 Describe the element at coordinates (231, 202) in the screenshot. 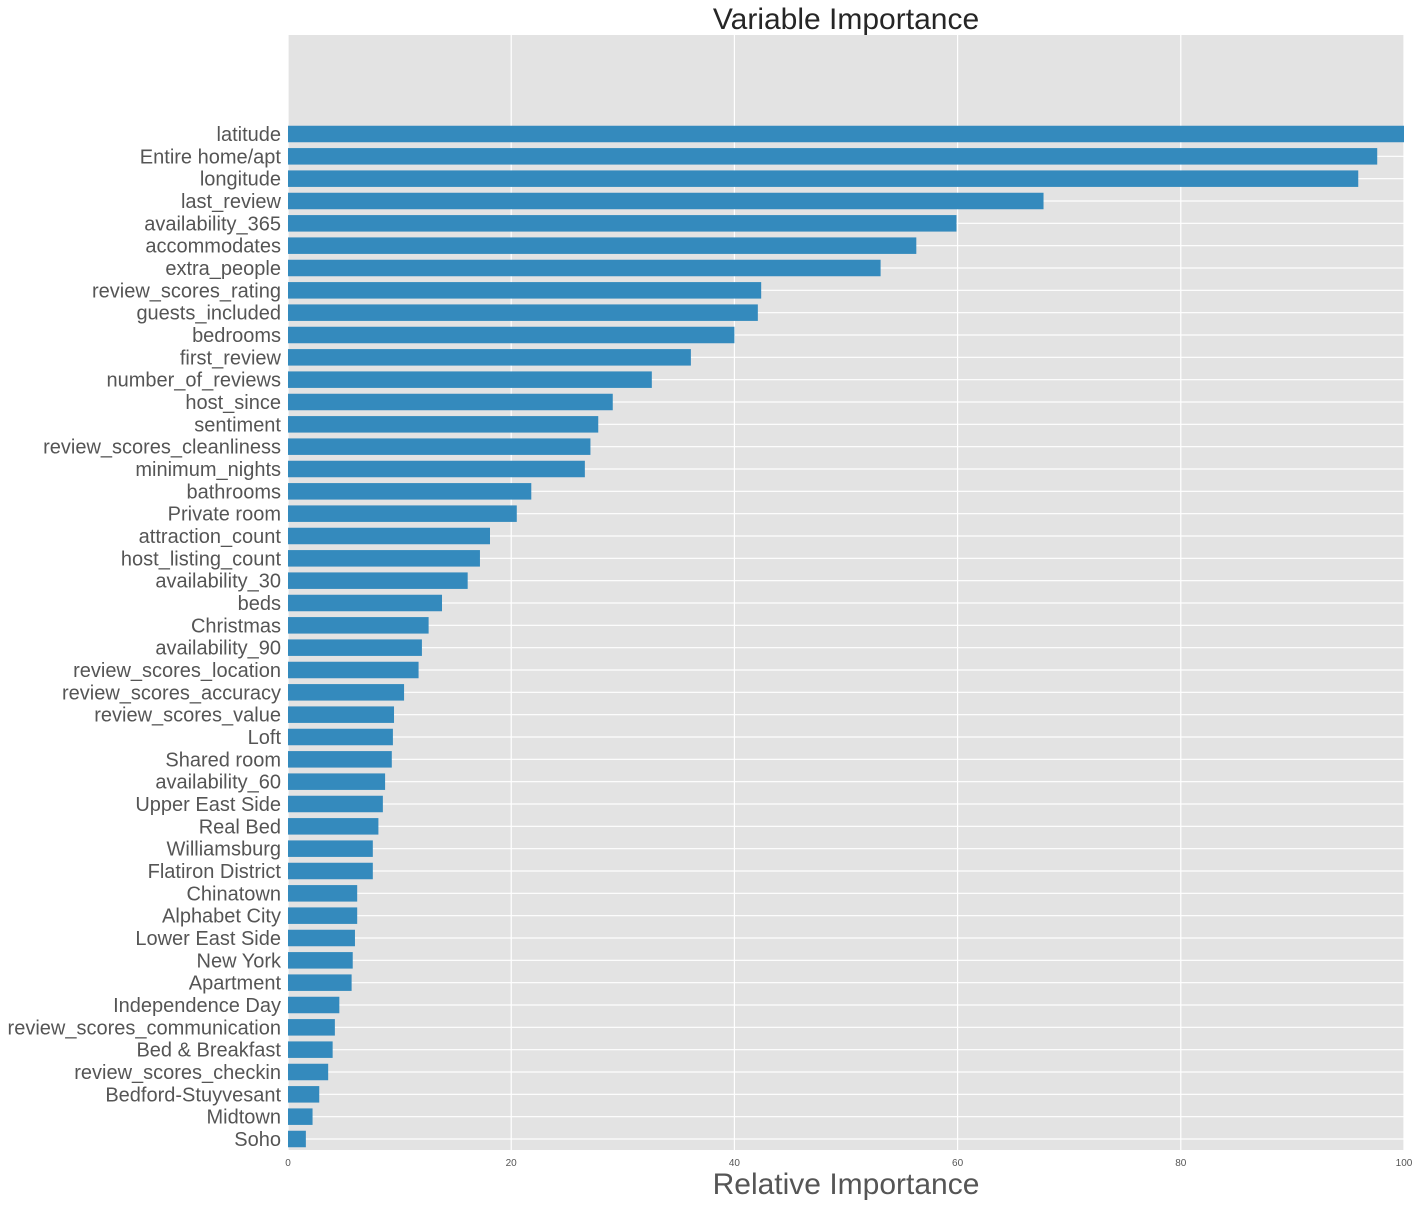

I see `category-label: last_review` at that location.